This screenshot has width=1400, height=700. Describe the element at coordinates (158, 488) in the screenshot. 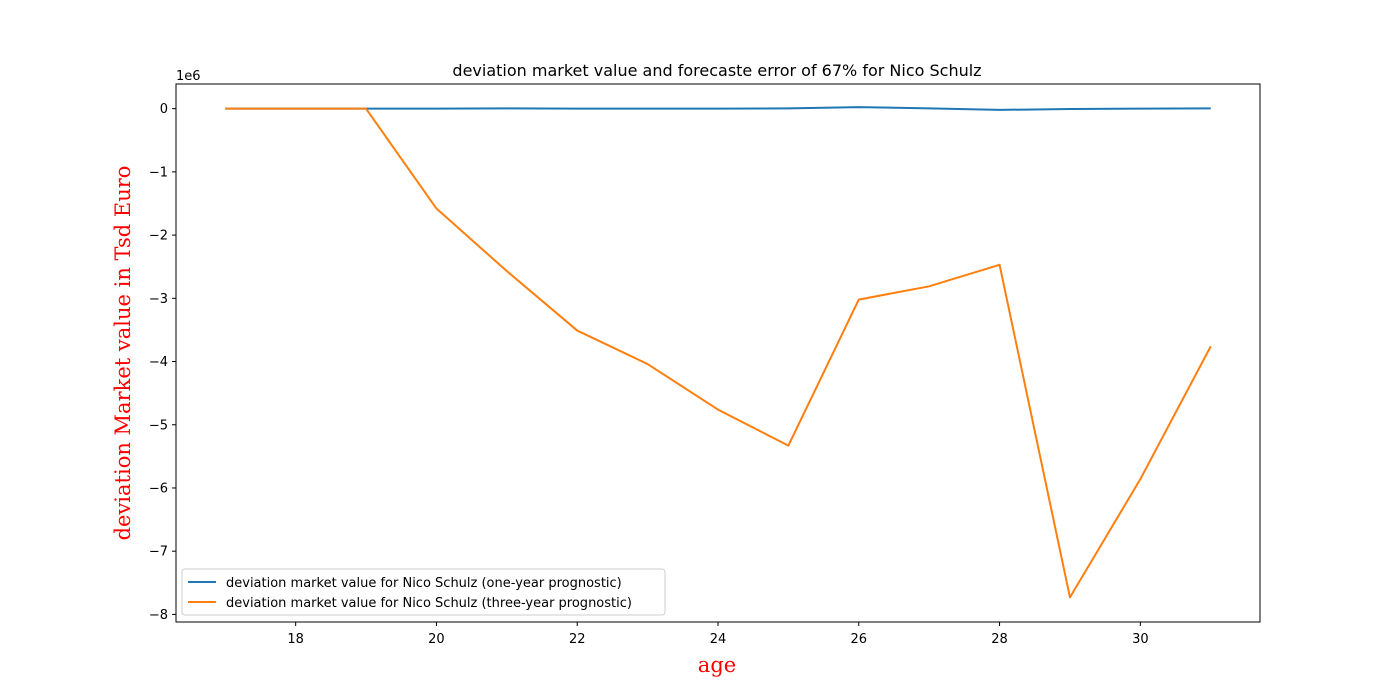

I see `y-tick-label: −6` at that location.